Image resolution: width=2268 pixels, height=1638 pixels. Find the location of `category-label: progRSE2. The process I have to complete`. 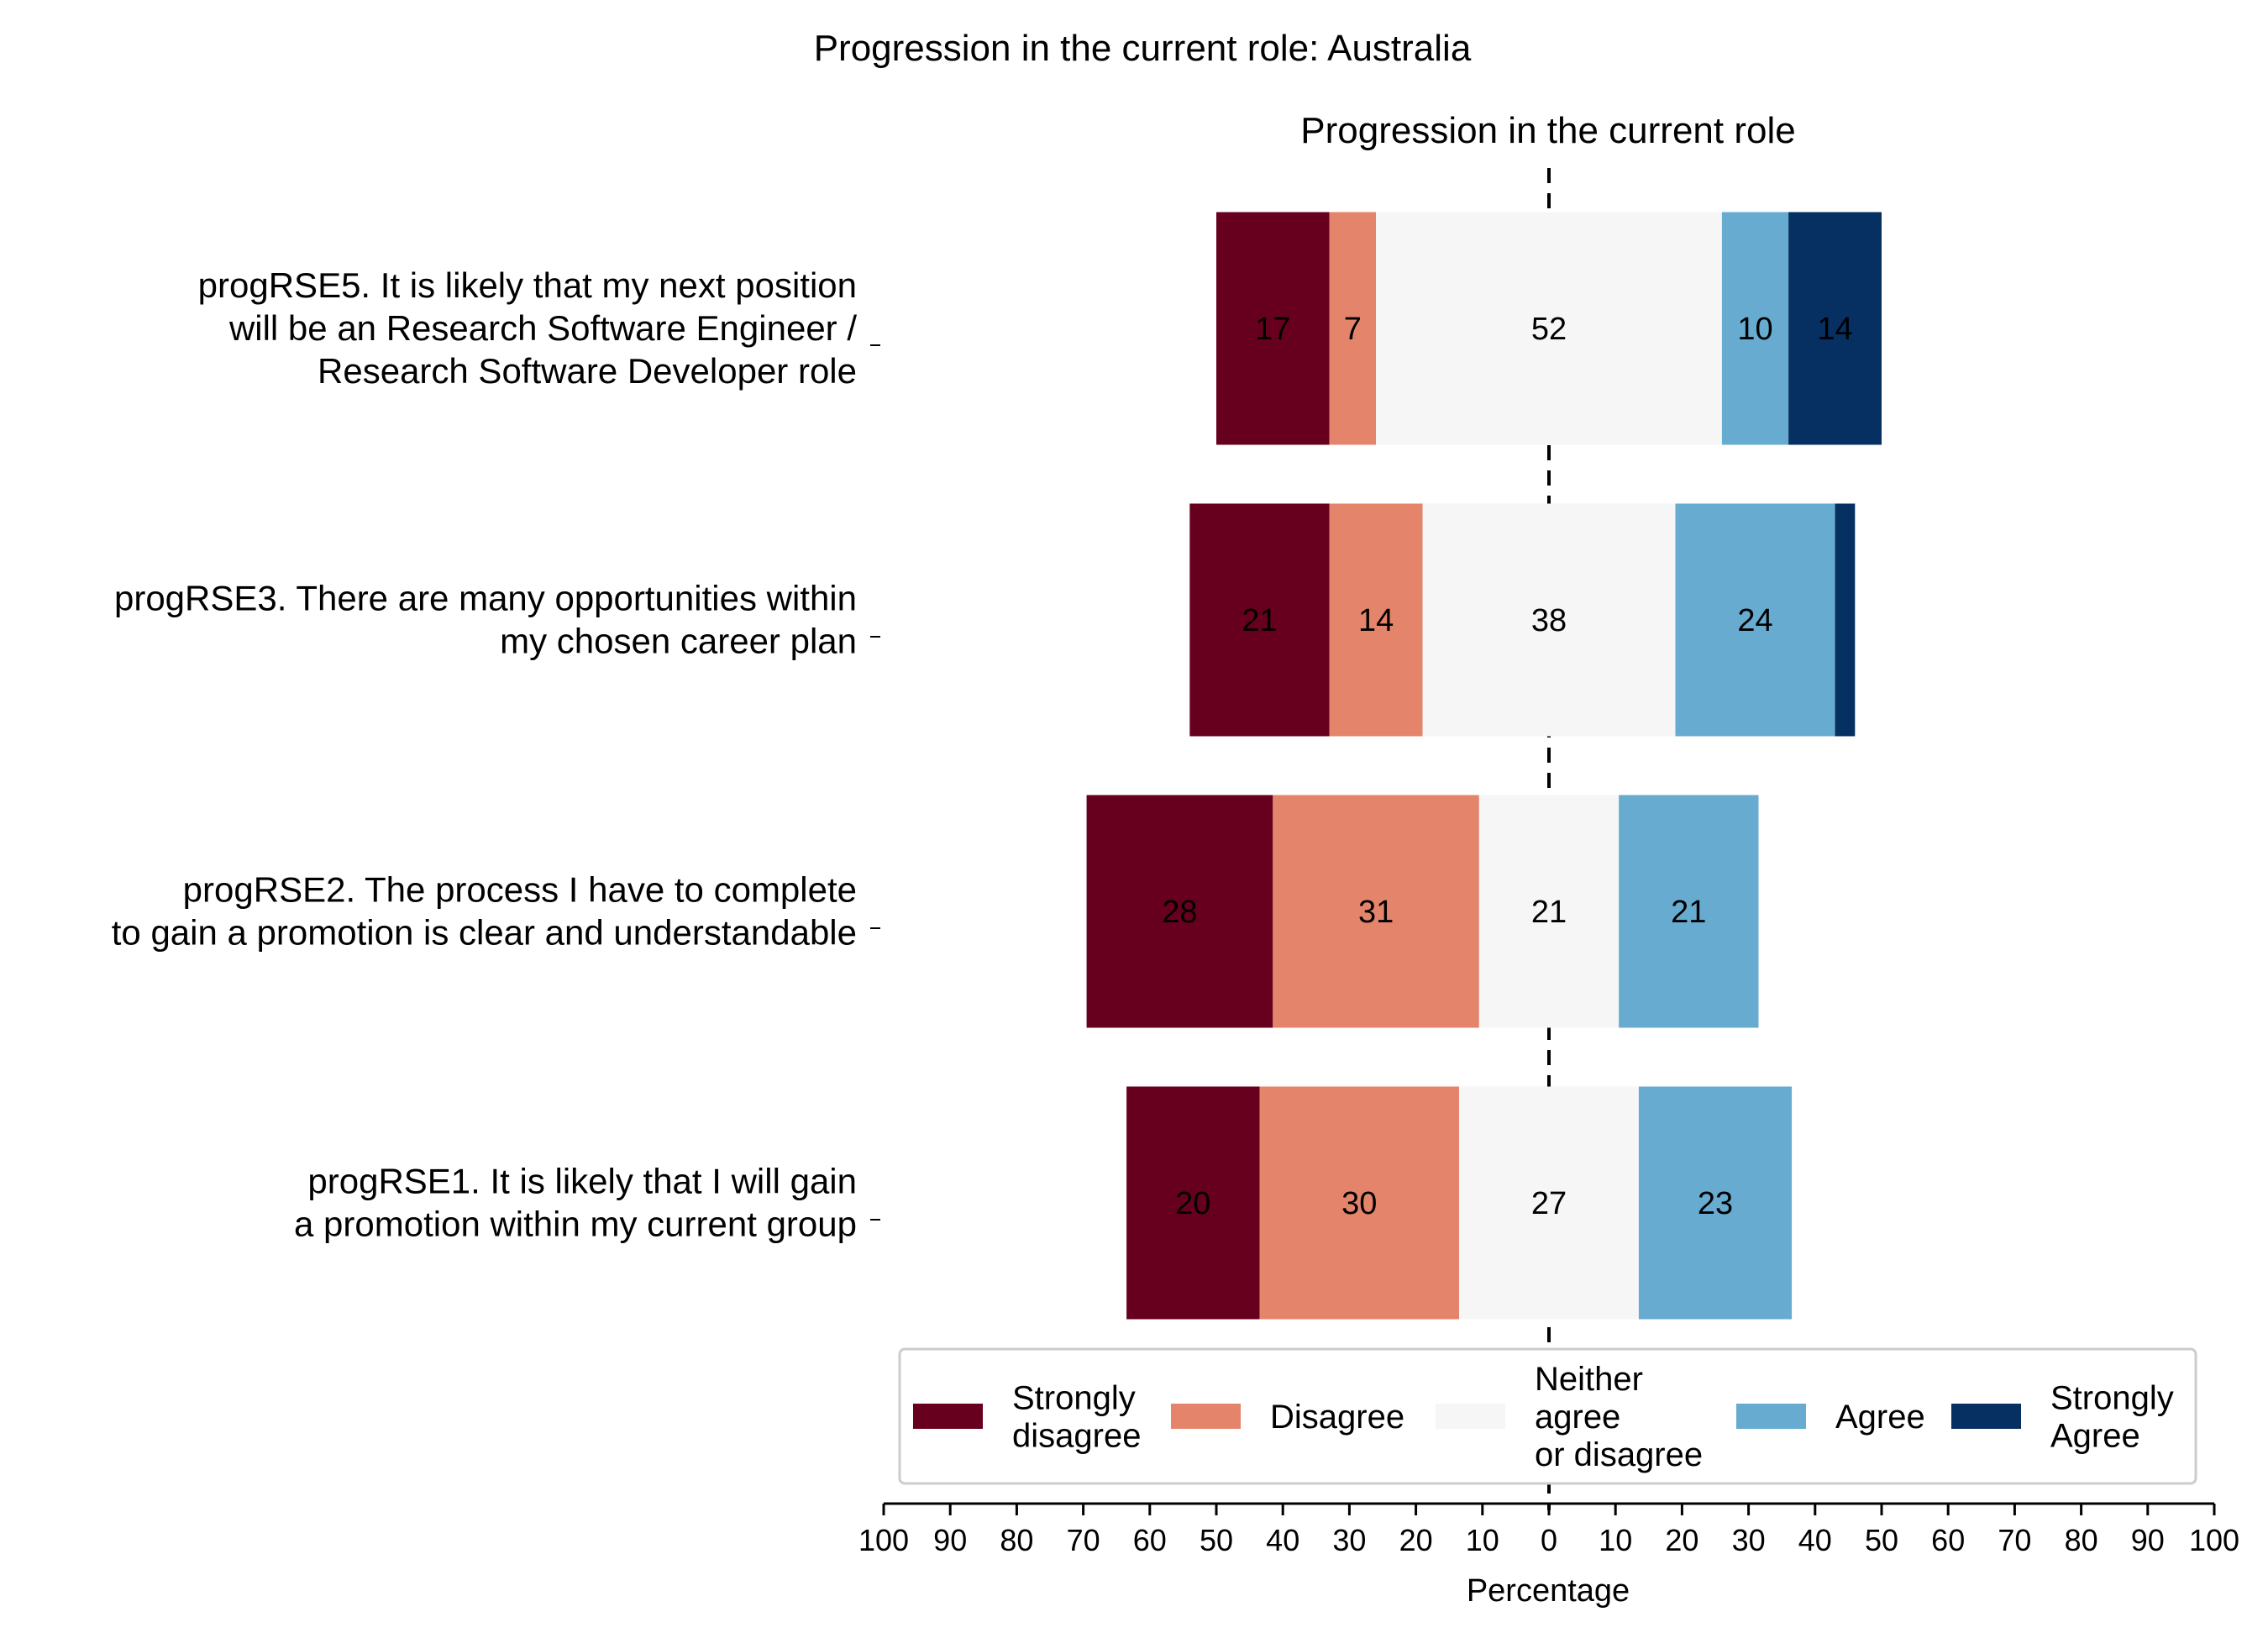

category-label: progRSE2. The process I have to complete is located at coordinates (520, 890).